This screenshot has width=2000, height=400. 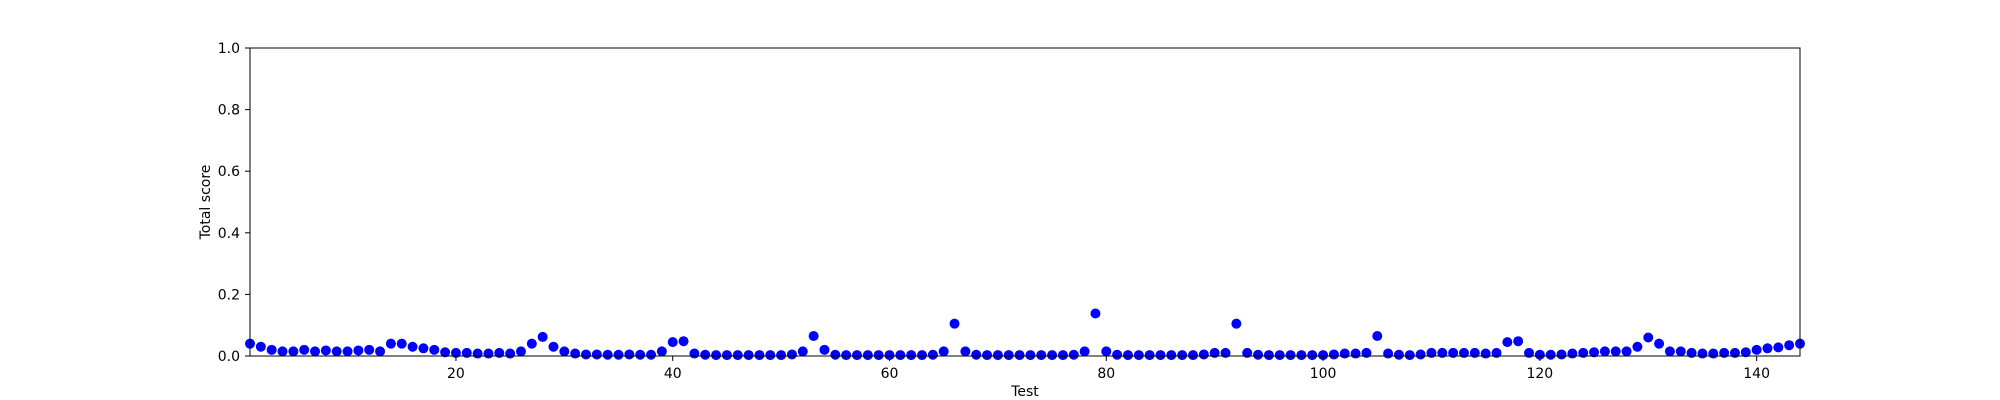 What do you see at coordinates (229, 111) in the screenshot?
I see `y-tick-label: 0.8` at bounding box center [229, 111].